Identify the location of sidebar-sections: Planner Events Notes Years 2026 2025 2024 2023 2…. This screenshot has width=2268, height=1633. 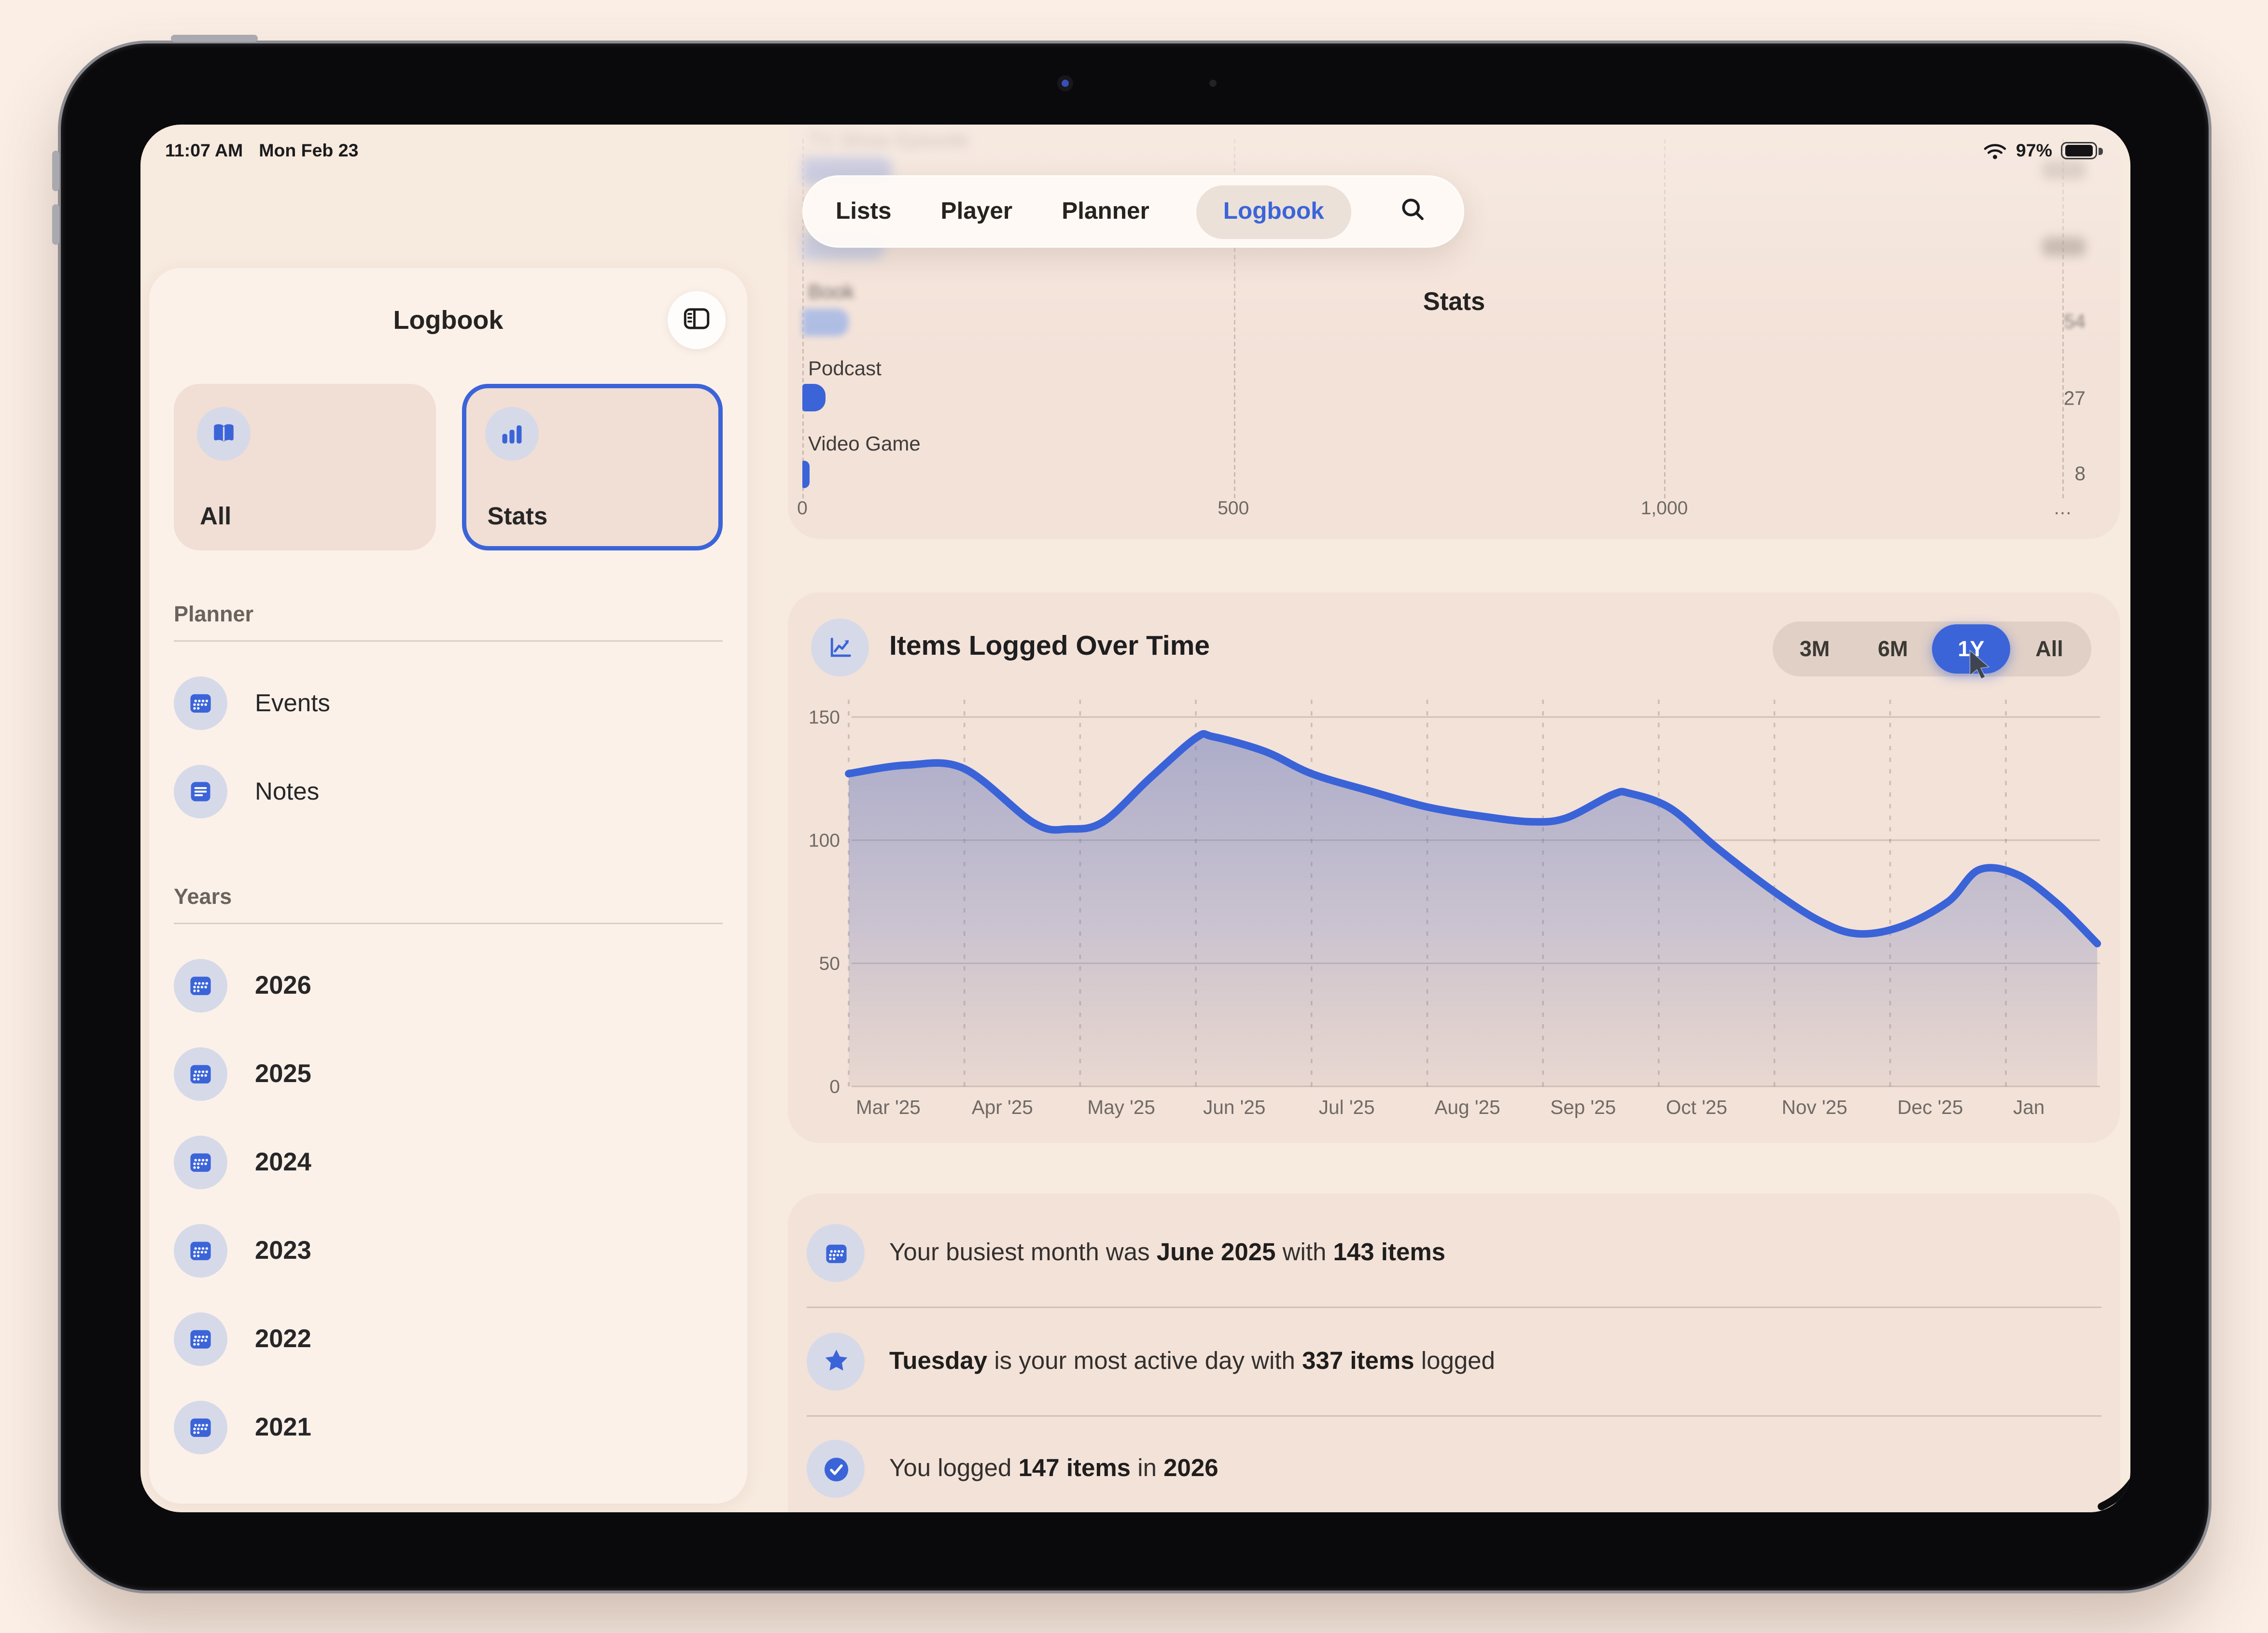
(448, 1028).